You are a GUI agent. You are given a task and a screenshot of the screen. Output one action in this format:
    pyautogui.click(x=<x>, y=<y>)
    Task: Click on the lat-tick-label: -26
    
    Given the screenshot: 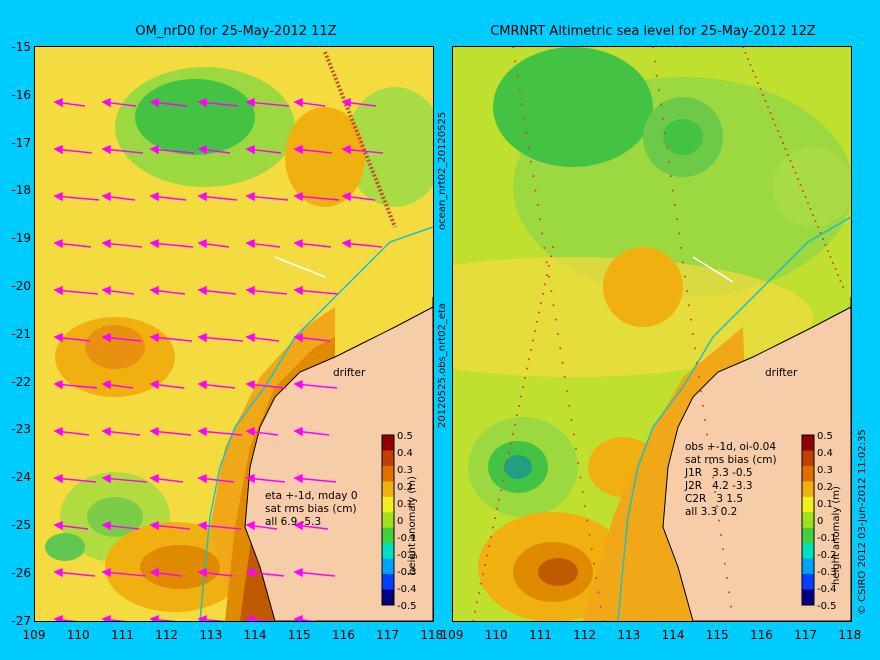 What is the action you would take?
    pyautogui.click(x=21, y=572)
    